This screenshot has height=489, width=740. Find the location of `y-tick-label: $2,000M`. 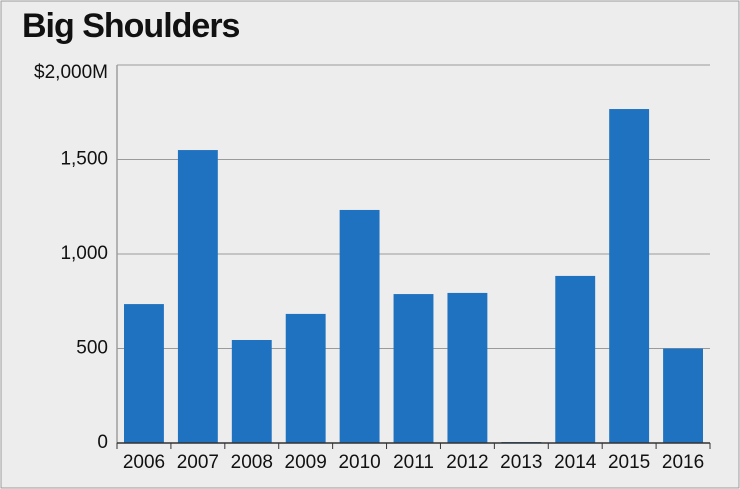

y-tick-label: $2,000M is located at coordinates (71, 72).